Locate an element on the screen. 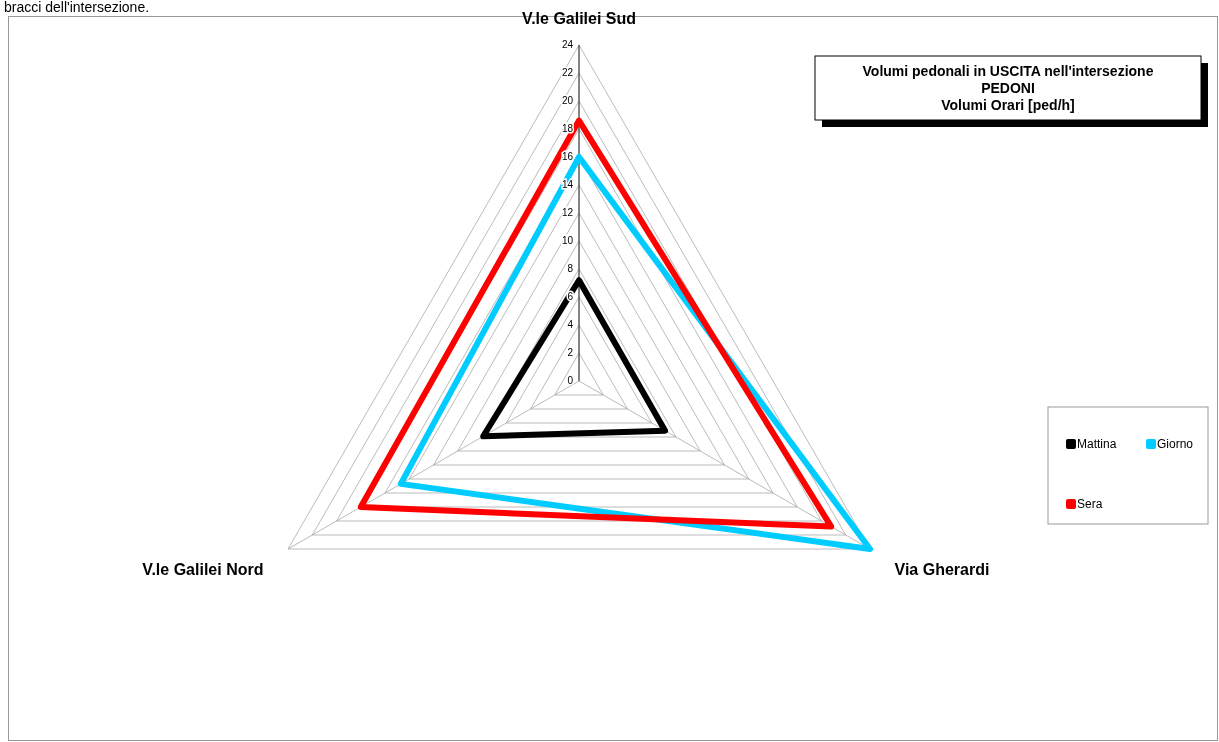 This screenshot has width=1219, height=742. y-tick-label: 2 is located at coordinates (570, 352).